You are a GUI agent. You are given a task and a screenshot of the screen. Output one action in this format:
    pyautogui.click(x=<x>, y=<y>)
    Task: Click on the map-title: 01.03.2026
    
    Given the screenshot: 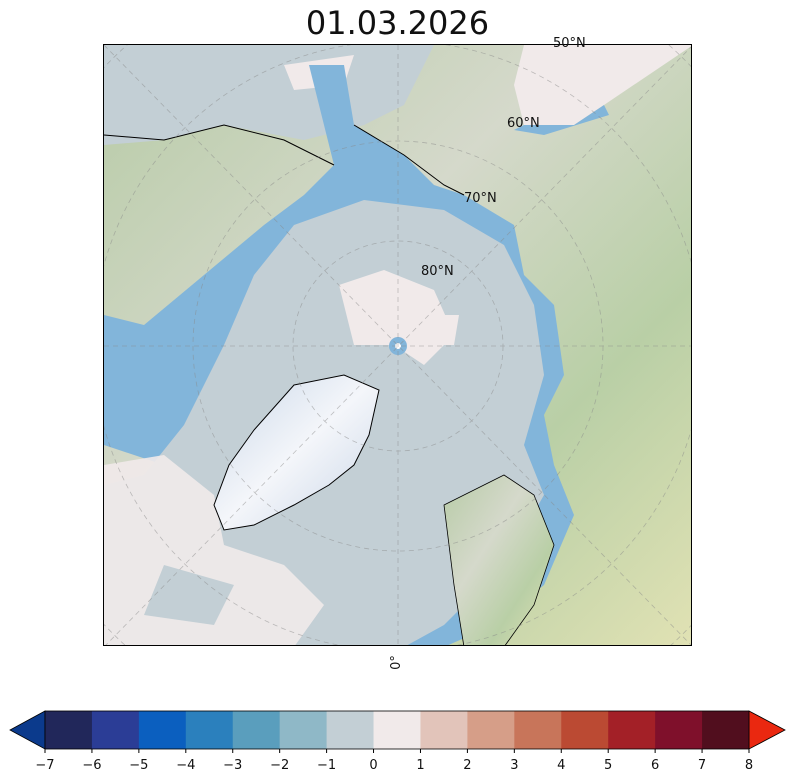 What is the action you would take?
    pyautogui.click(x=397, y=23)
    